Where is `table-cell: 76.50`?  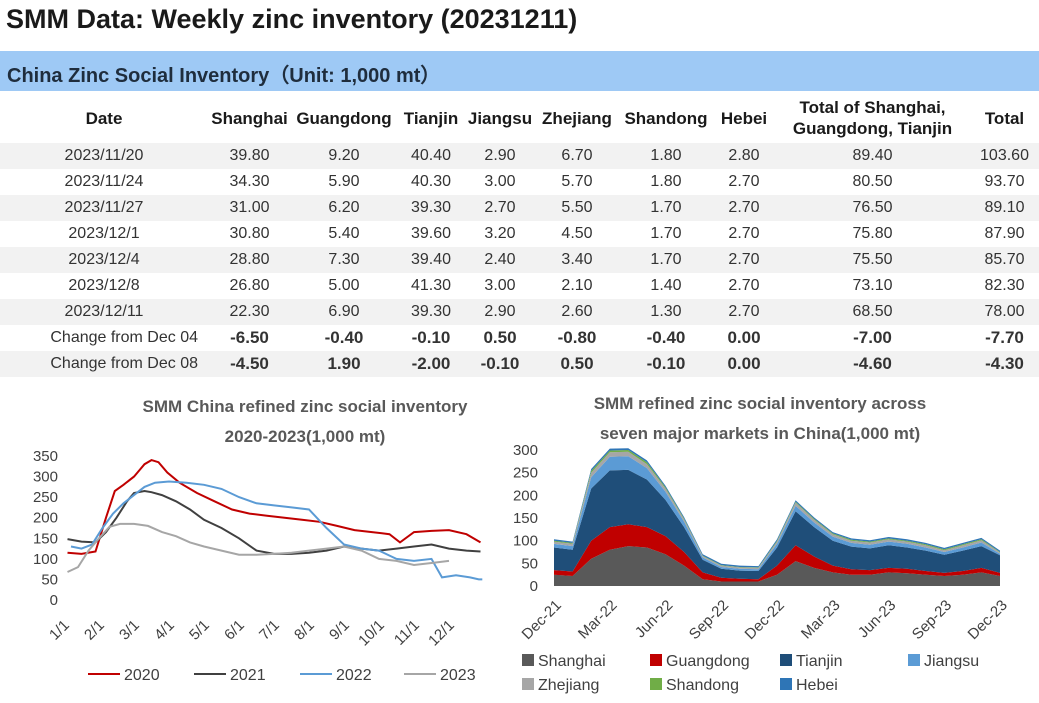
table-cell: 76.50 is located at coordinates (872, 208).